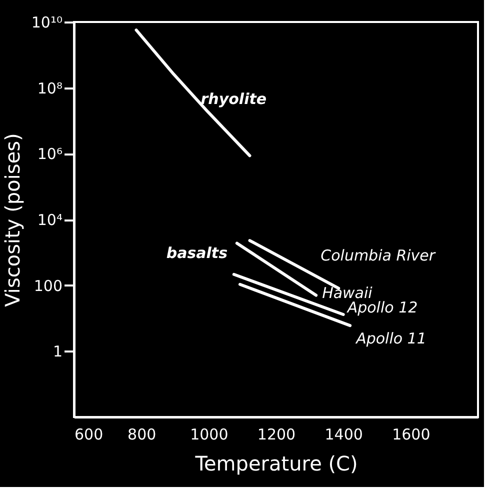 This screenshot has height=490, width=487. I want to click on x-tick-label: 600, so click(89, 435).